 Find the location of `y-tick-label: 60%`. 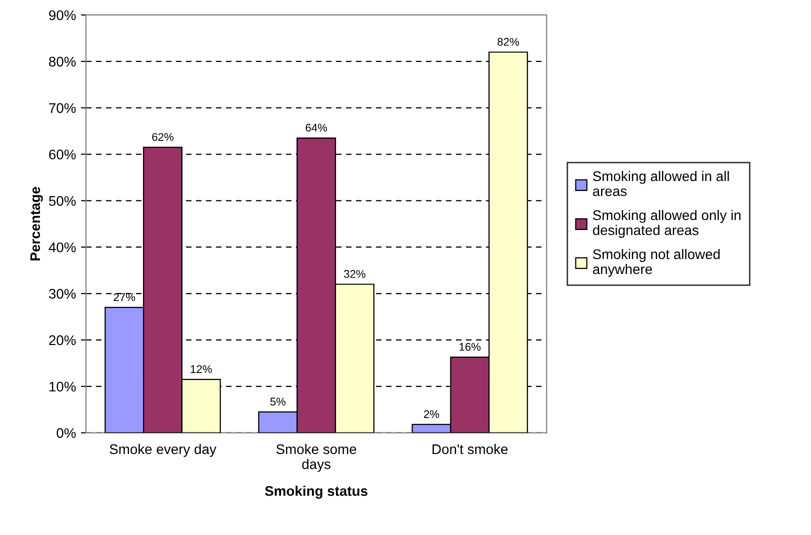

y-tick-label: 60% is located at coordinates (62, 155).